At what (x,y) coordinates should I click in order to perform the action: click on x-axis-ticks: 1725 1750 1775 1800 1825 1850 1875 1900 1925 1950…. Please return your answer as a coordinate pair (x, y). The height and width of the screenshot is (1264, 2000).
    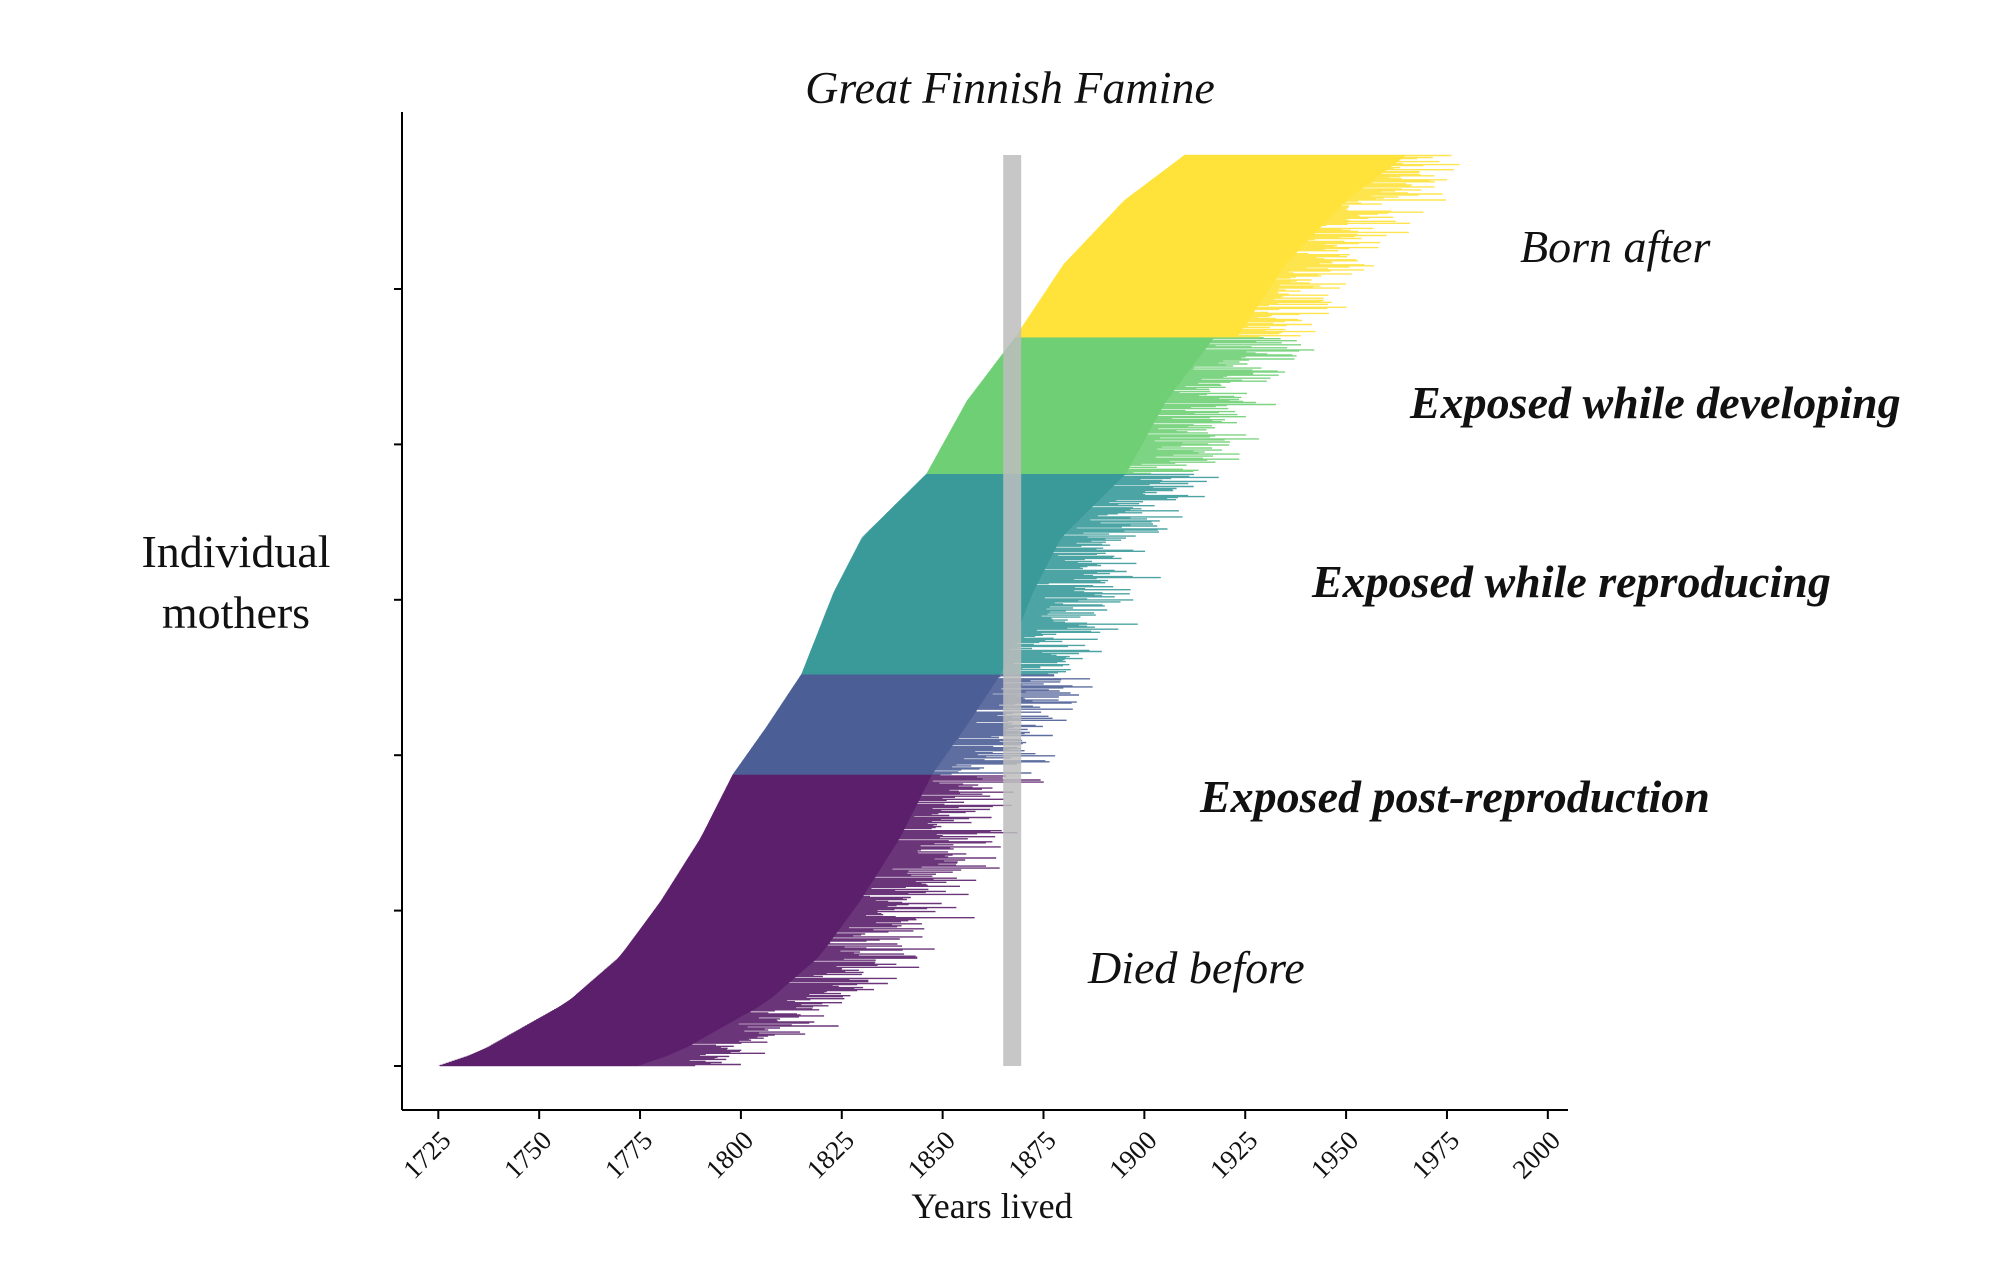
    Looking at the image, I should click on (981, 1147).